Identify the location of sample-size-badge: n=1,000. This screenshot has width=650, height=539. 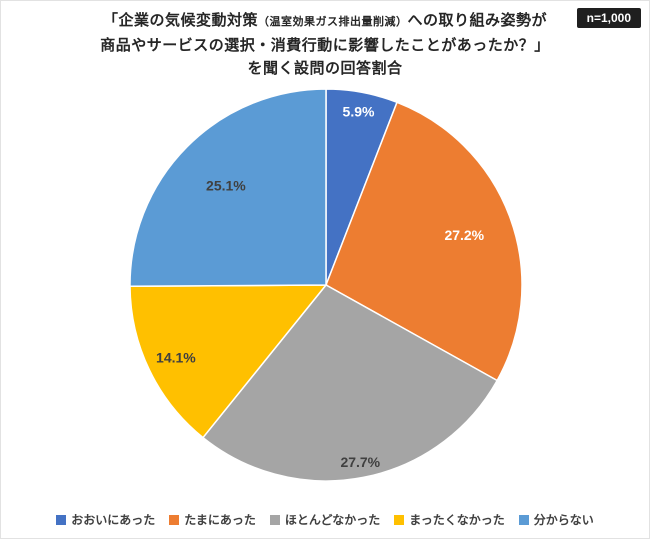
(608, 18).